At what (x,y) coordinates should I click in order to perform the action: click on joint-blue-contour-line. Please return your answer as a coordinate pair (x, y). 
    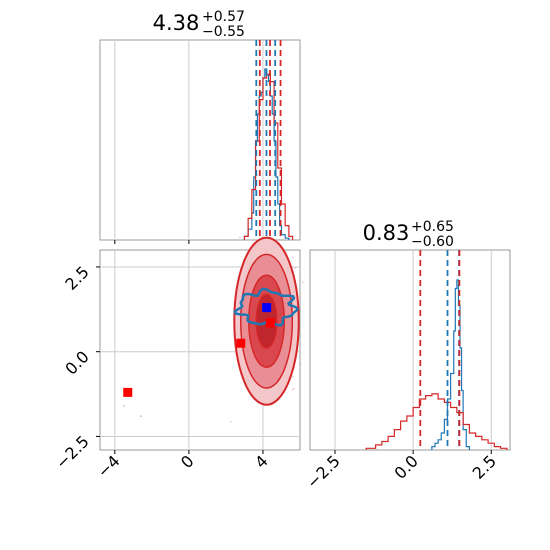
    Looking at the image, I should click on (266, 307).